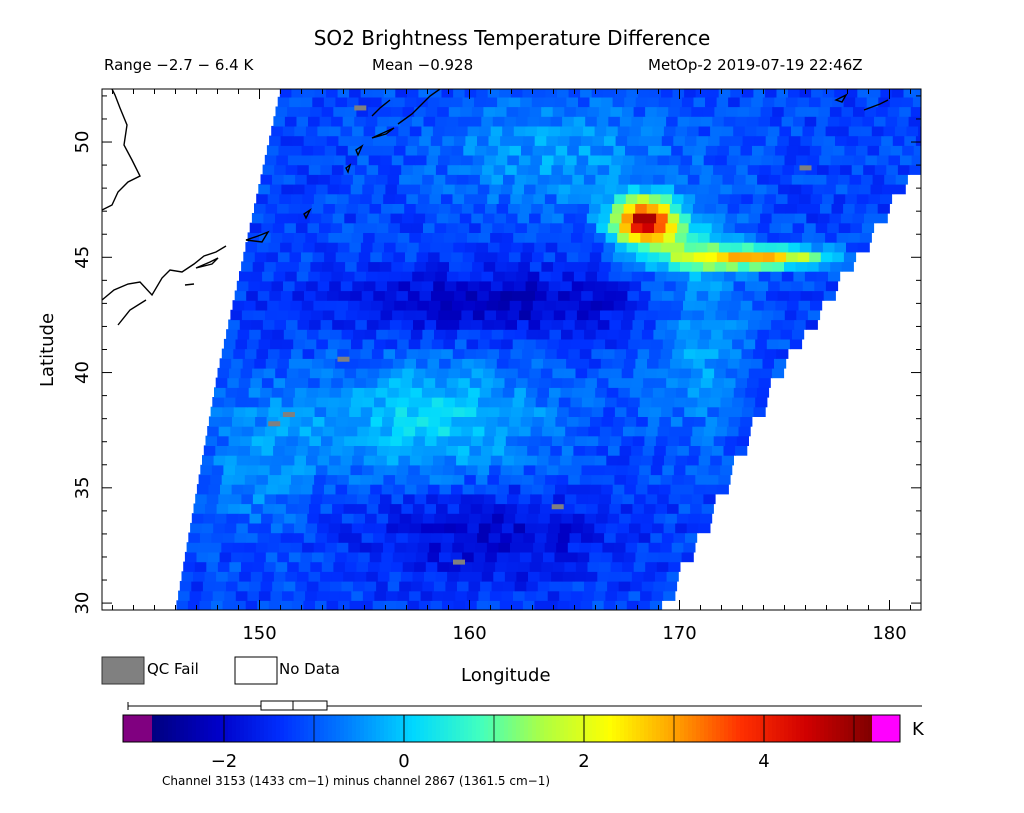 This screenshot has height=813, width=1024. I want to click on qc-fail-swatch, so click(123, 670).